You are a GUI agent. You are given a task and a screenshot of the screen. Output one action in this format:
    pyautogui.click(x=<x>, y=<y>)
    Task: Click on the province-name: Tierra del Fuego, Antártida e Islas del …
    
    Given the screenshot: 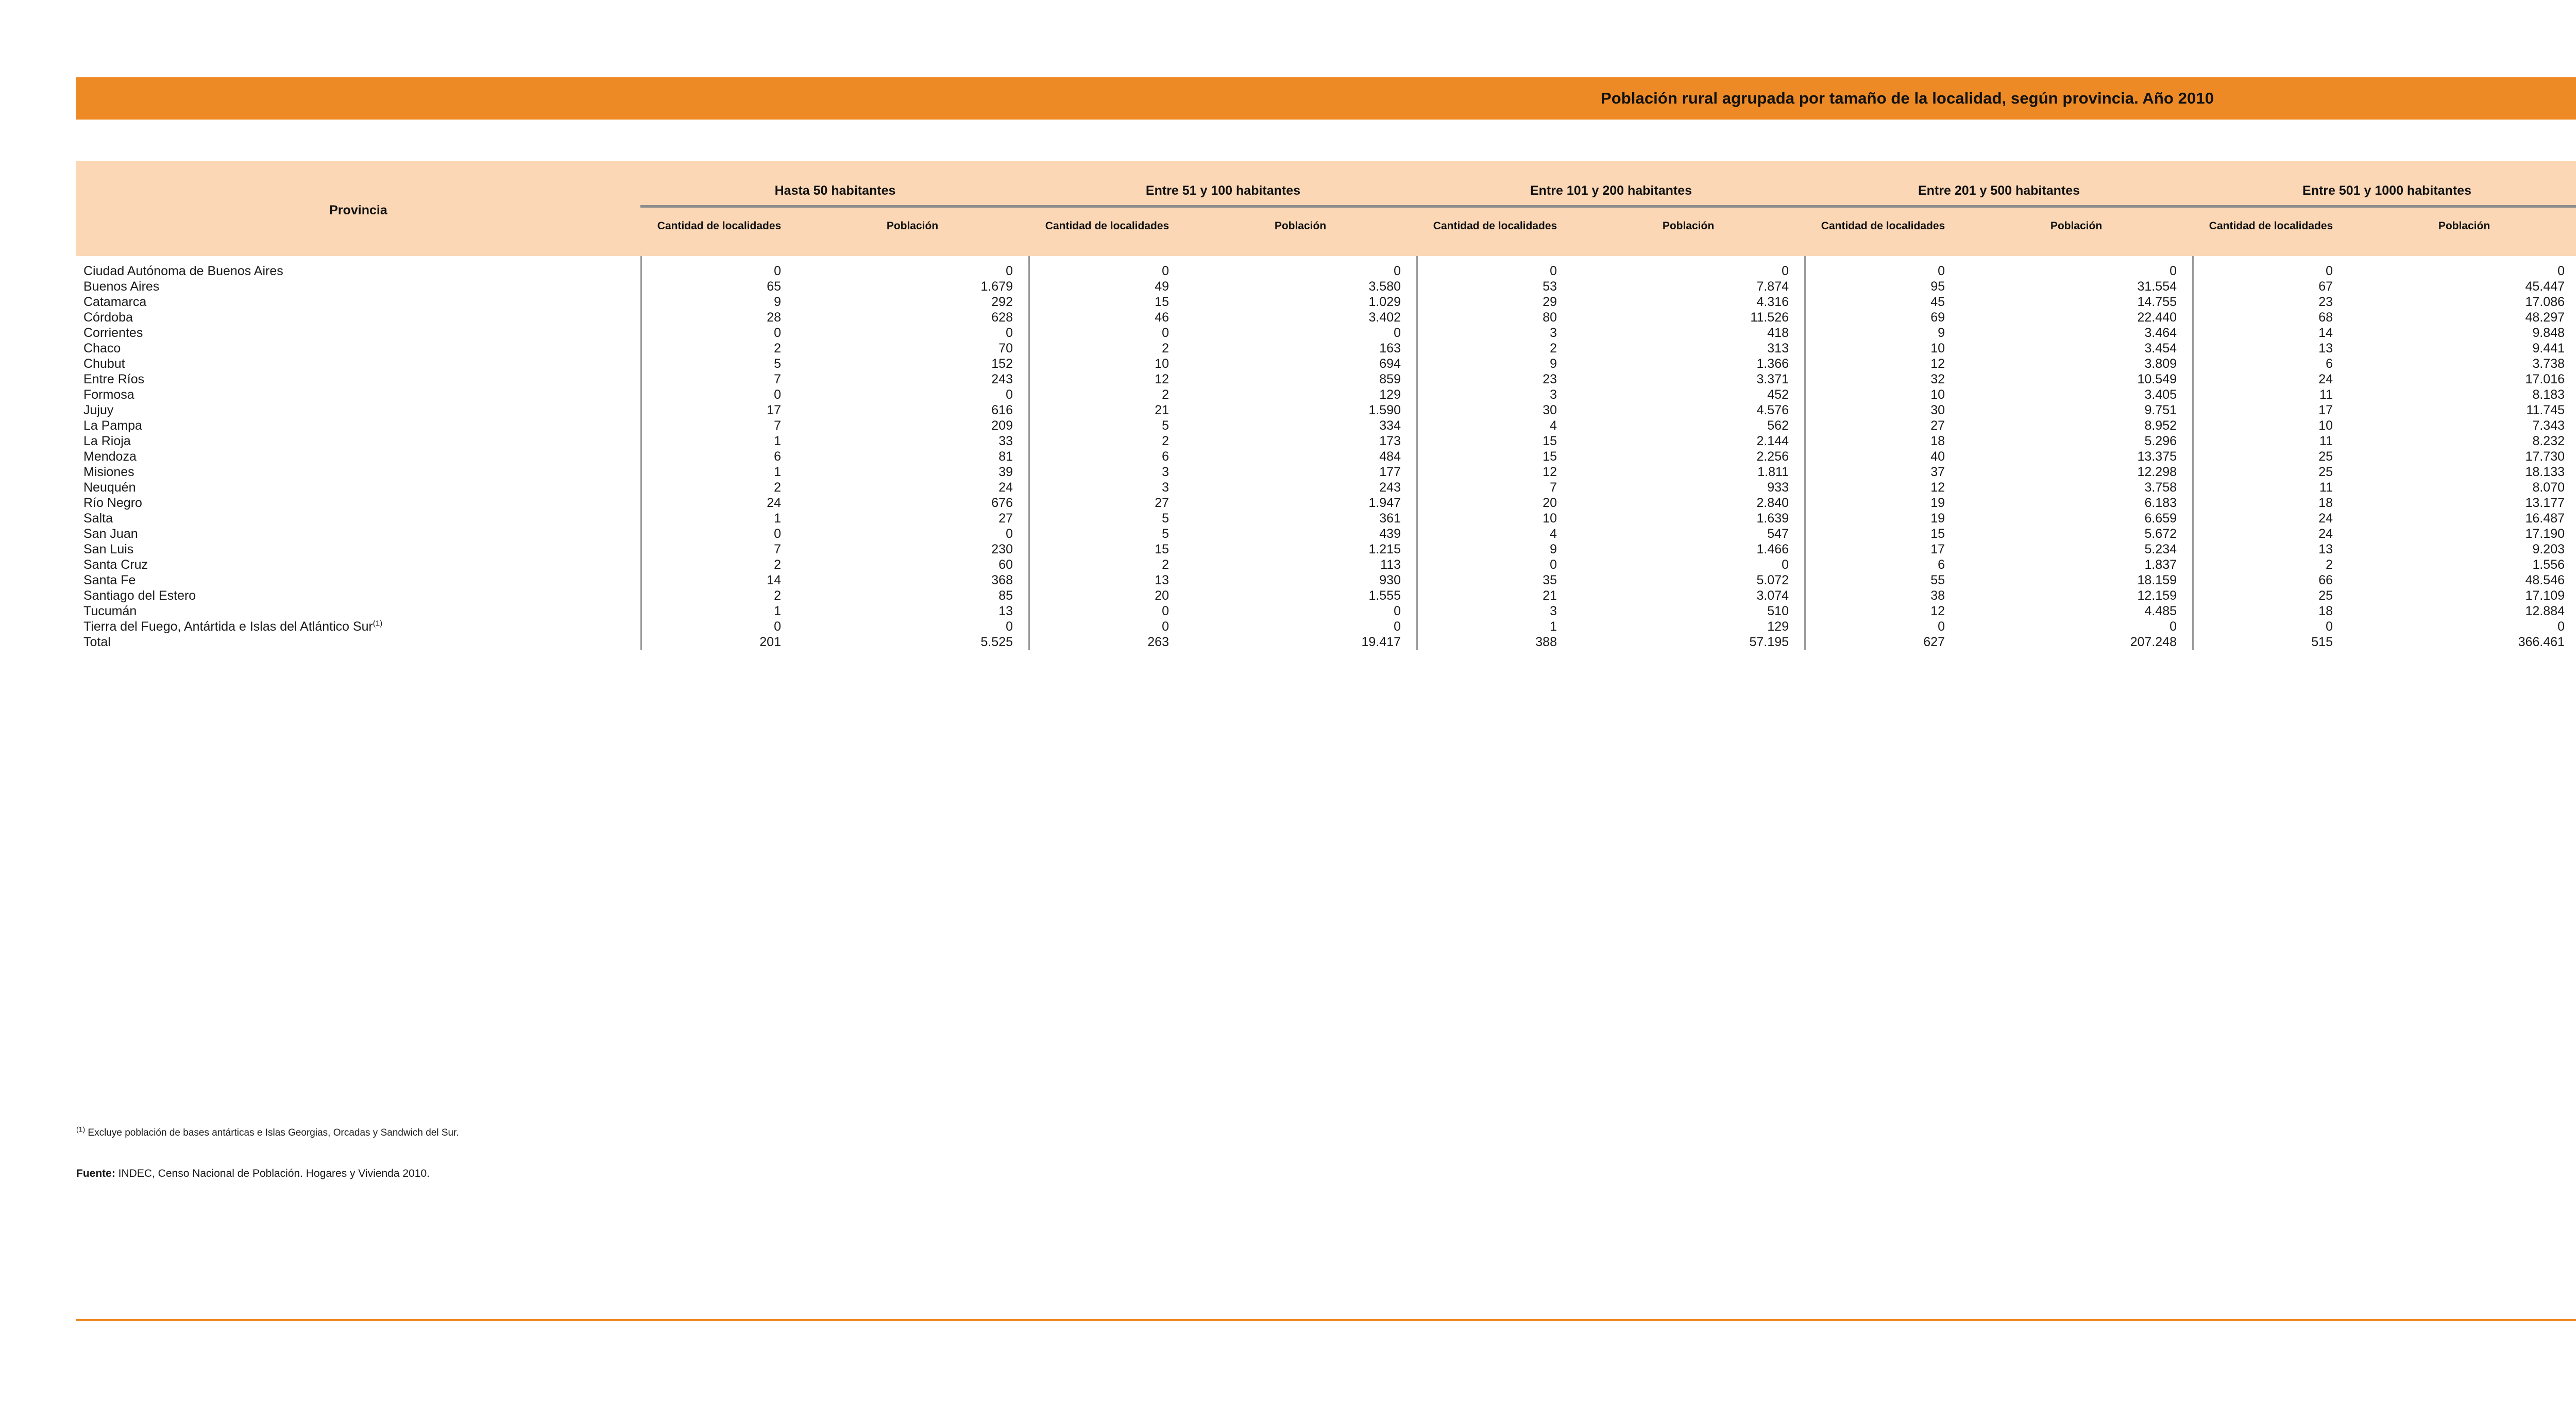 What is the action you would take?
    pyautogui.click(x=228, y=626)
    